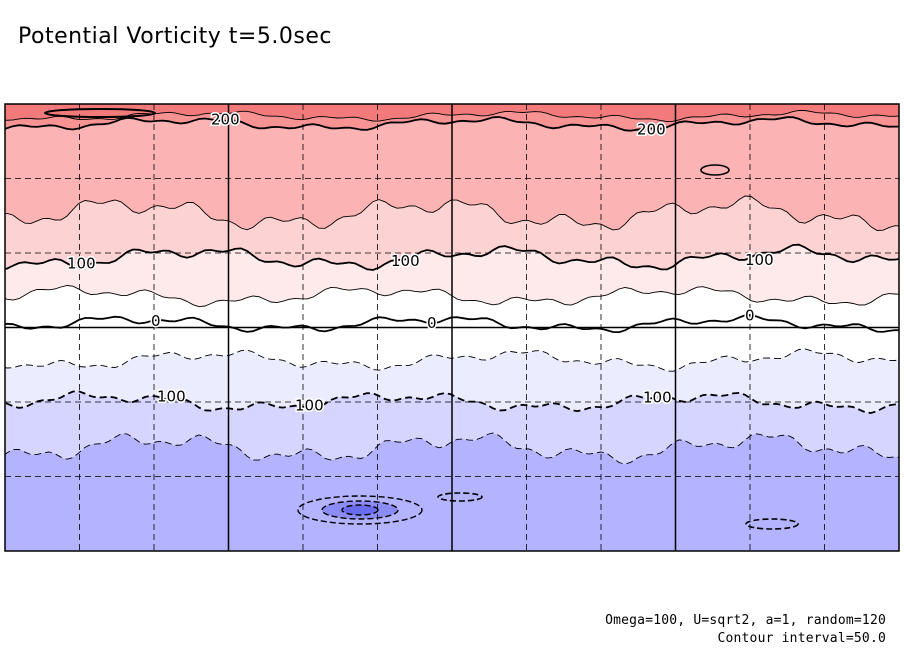  I want to click on northern-max-contour, so click(100, 113).